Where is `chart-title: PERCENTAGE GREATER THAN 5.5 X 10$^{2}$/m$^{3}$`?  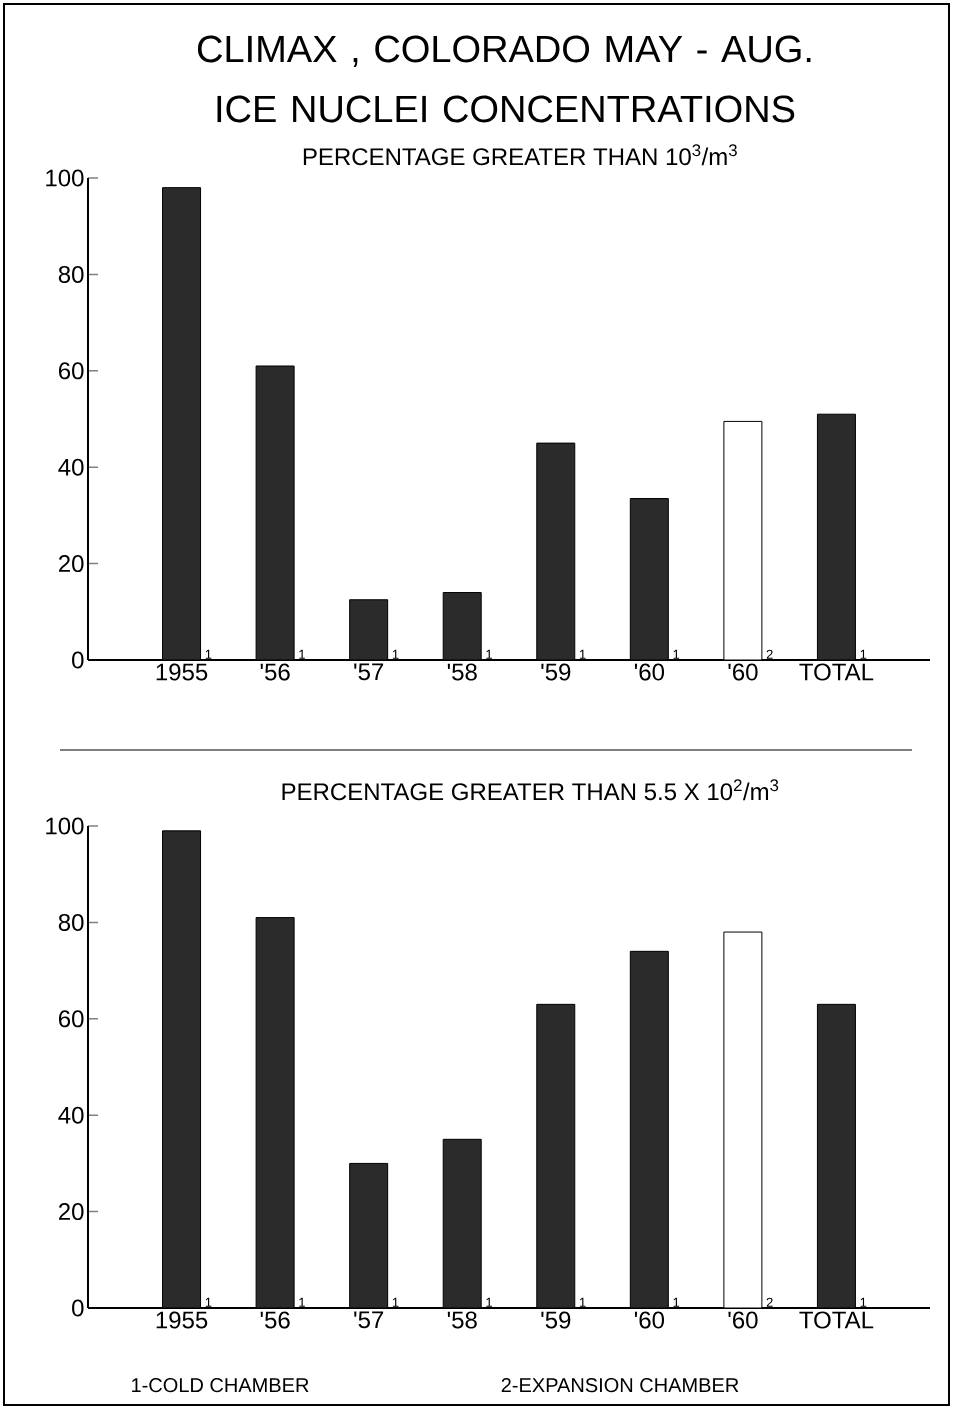
chart-title: PERCENTAGE GREATER THAN 5.5 X 10$^{2}$/m$^{3}$ is located at coordinates (530, 790).